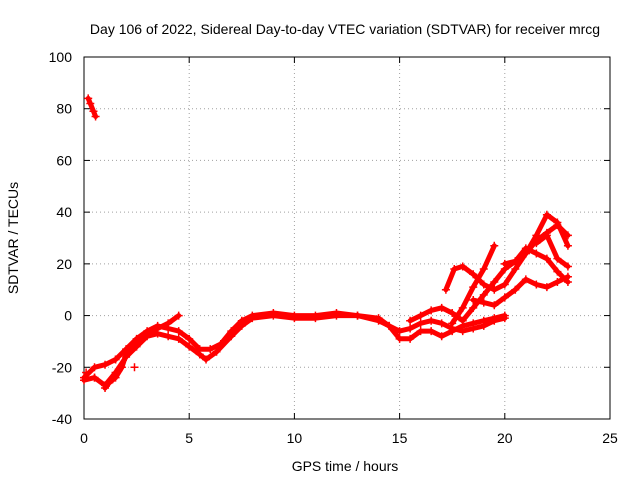  What do you see at coordinates (84, 438) in the screenshot?
I see `x-tick-label: 0` at bounding box center [84, 438].